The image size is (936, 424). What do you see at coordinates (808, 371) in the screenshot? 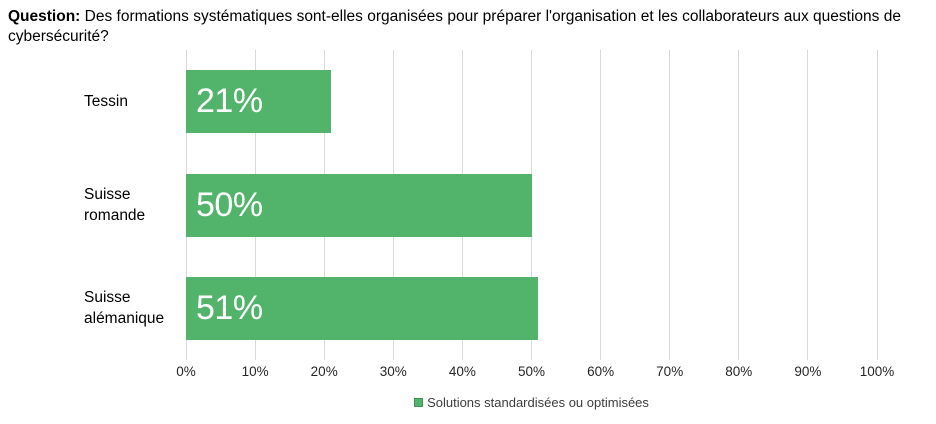
I see `x-axis-tick-label: 90%` at bounding box center [808, 371].